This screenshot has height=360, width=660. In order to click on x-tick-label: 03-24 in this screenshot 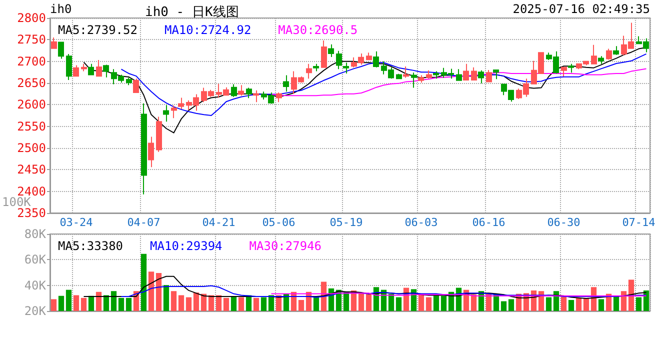, I will do `click(77, 222)`.